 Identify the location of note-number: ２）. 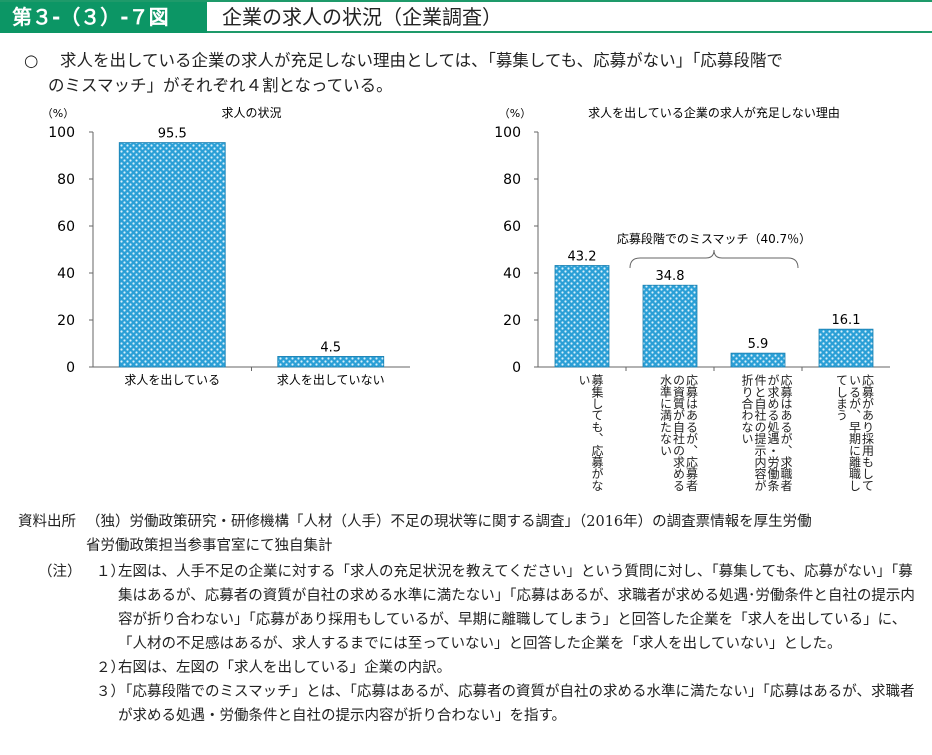
(110, 668).